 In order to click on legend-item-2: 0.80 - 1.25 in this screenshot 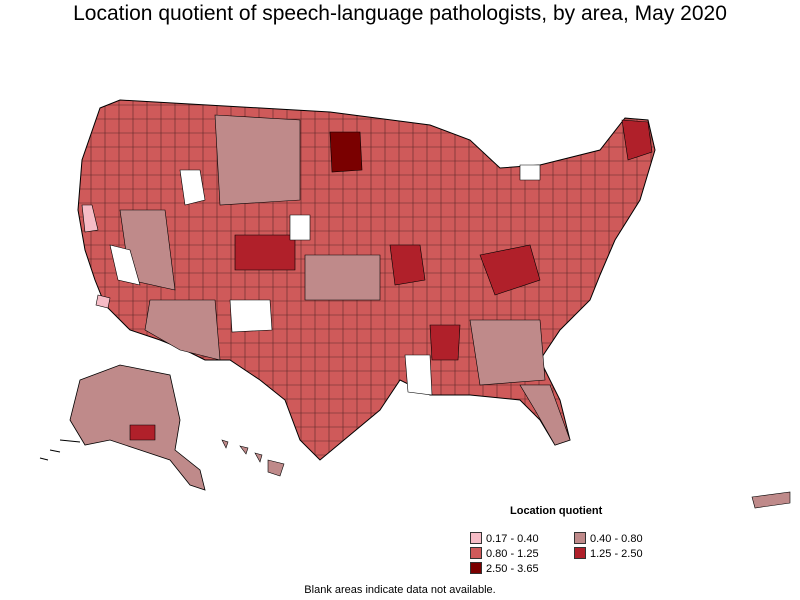, I will do `click(504, 553)`.